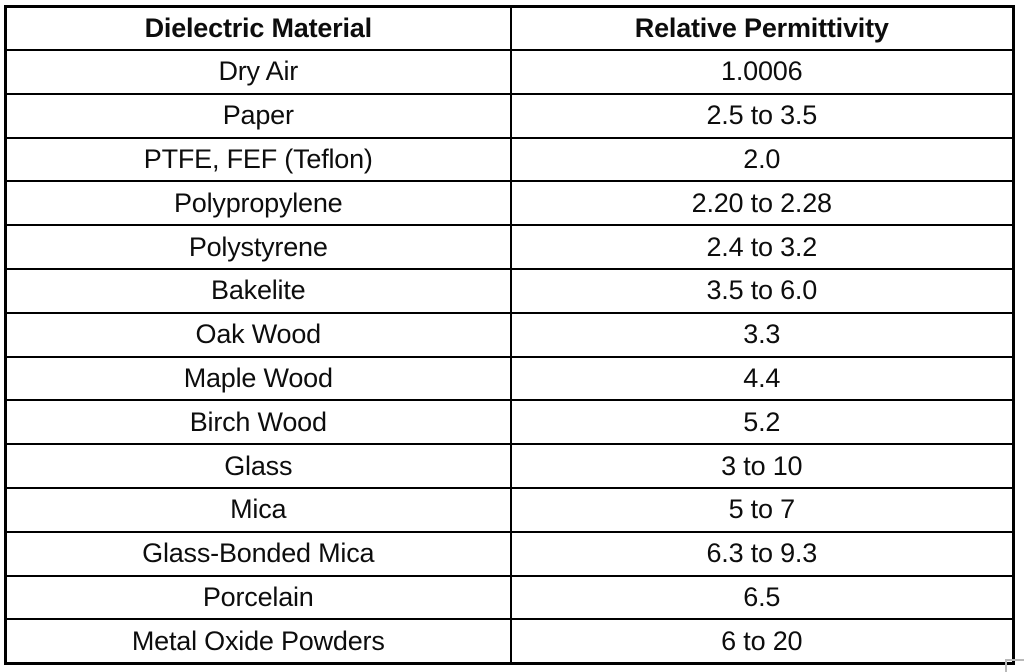  I want to click on table-row: Porcelain 6.5, so click(509, 597).